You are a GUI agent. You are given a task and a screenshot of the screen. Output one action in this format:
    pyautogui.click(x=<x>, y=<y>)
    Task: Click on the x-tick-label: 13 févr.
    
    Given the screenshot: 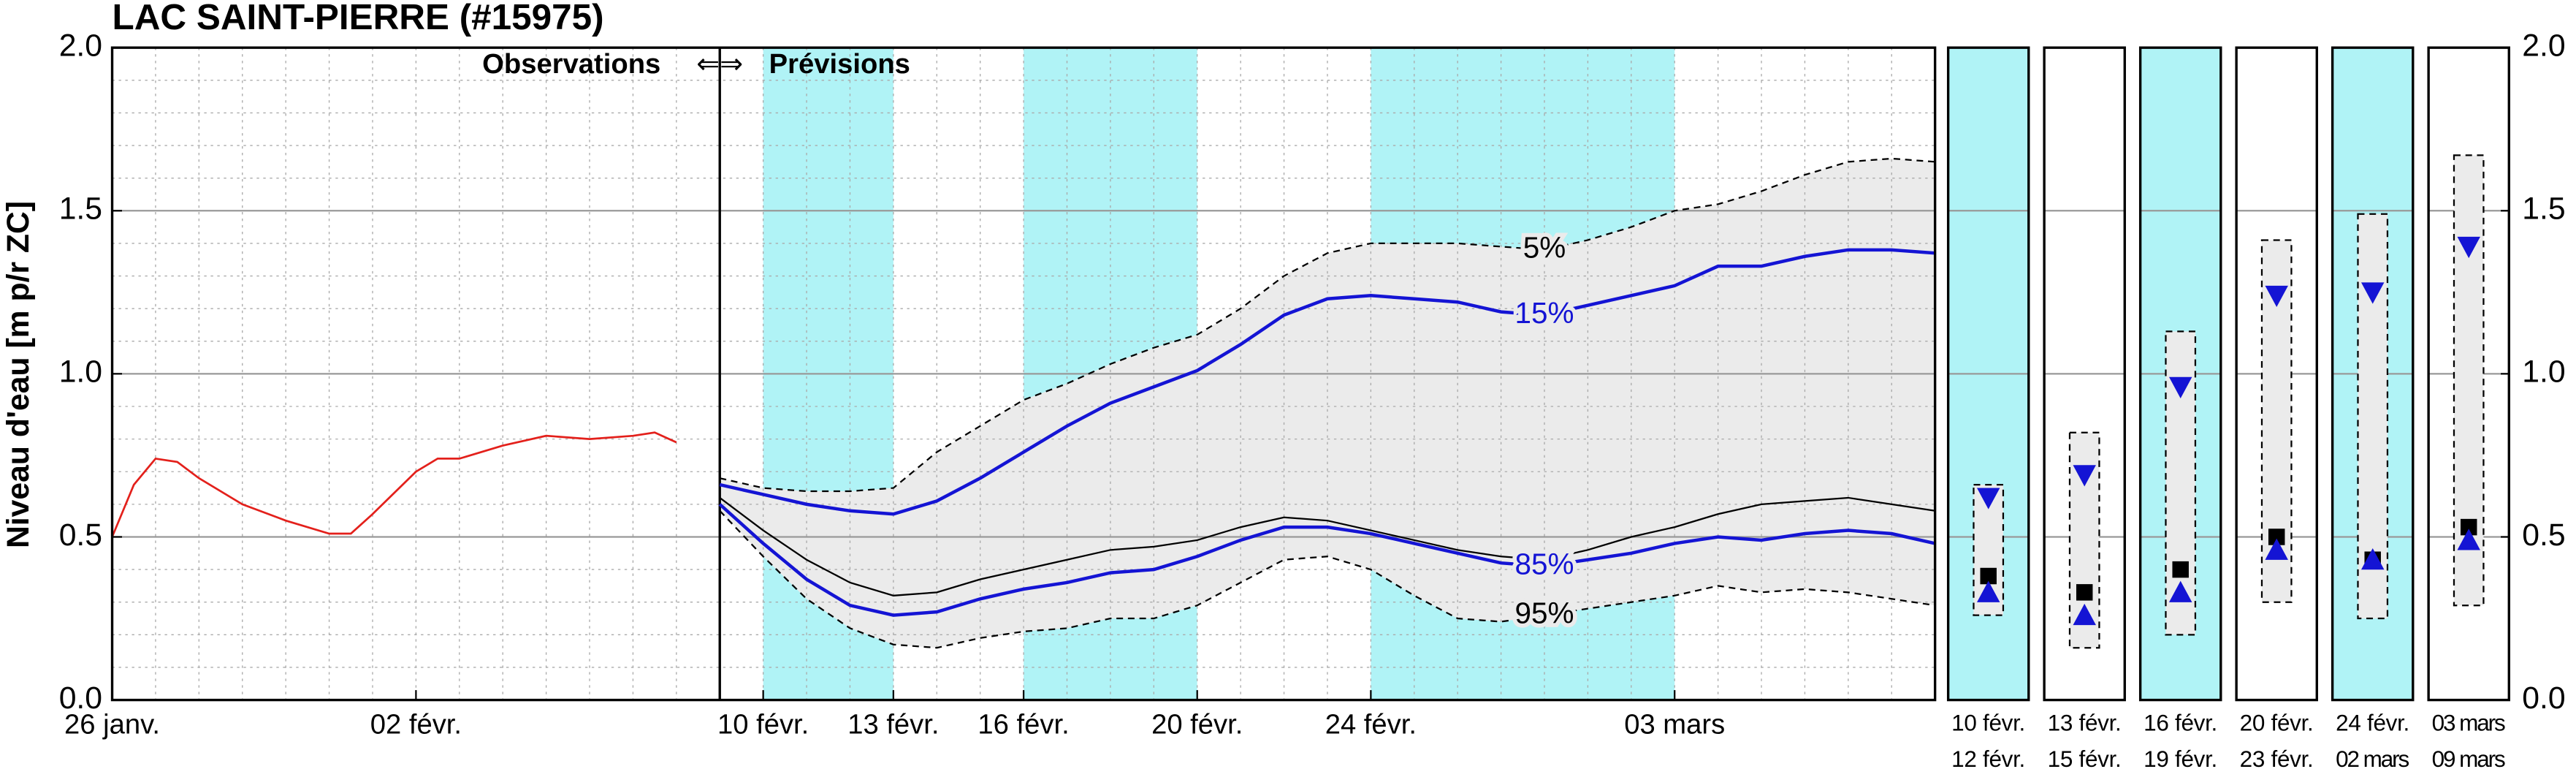 What is the action you would take?
    pyautogui.click(x=893, y=724)
    